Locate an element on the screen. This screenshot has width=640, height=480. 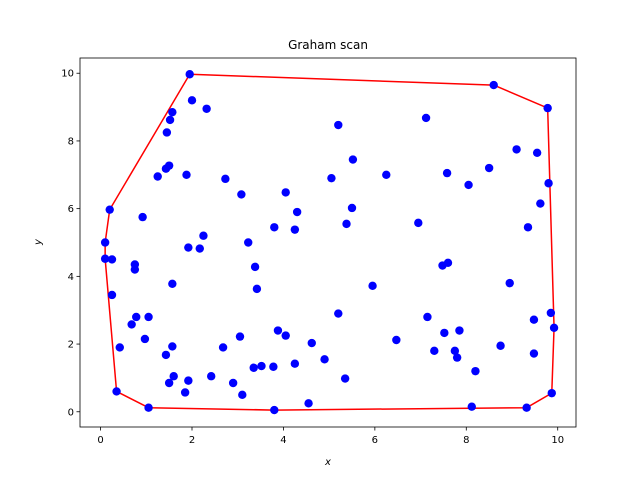
x-tick-label: 6 is located at coordinates (375, 440).